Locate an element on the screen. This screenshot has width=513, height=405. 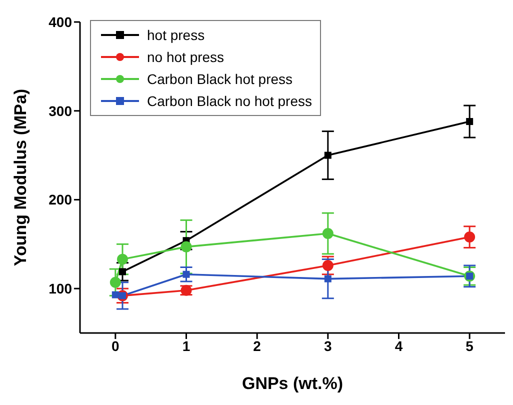
x-tick-label: 5 is located at coordinates (470, 346).